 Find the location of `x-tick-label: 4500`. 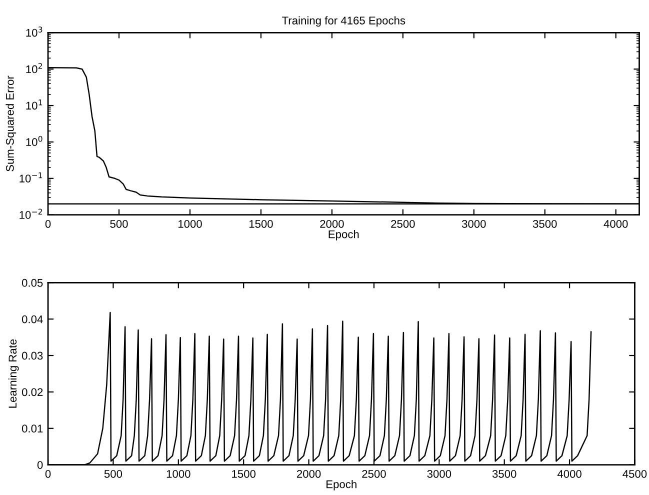

x-tick-label: 4500 is located at coordinates (634, 474).